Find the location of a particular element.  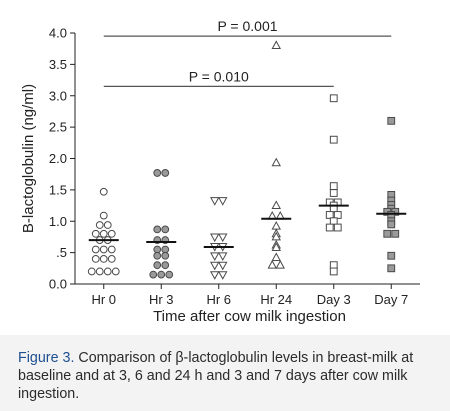

y-tick-label: 2.5 is located at coordinates (58, 127).